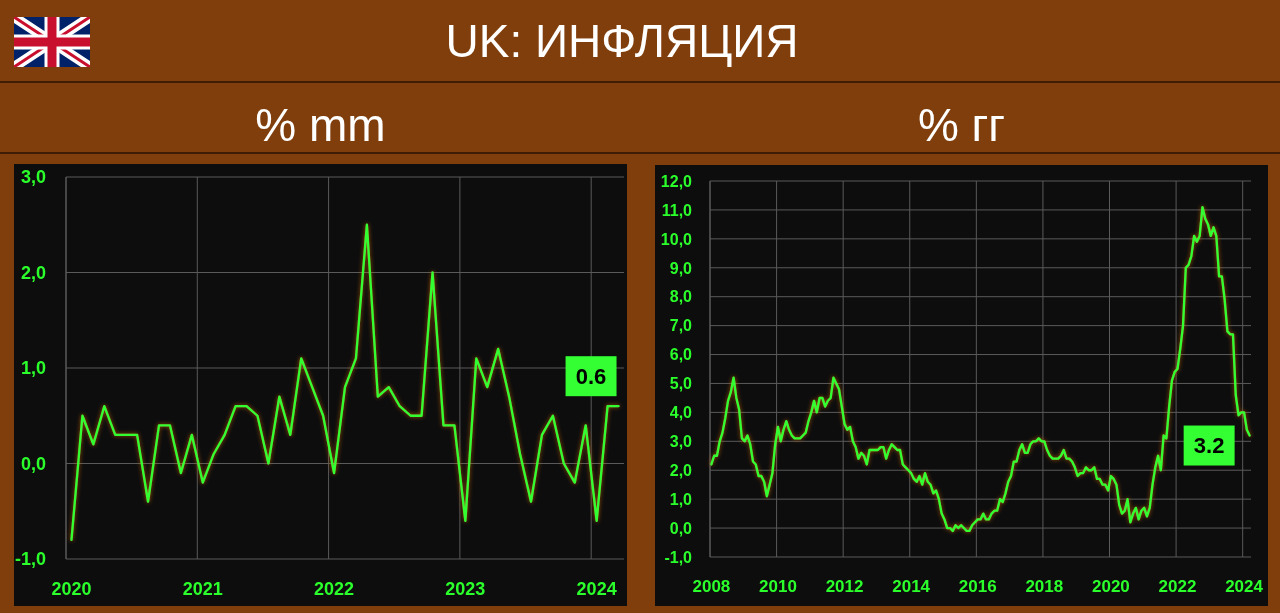  What do you see at coordinates (1209, 446) in the screenshot?
I see `data-label: 3.2` at bounding box center [1209, 446].